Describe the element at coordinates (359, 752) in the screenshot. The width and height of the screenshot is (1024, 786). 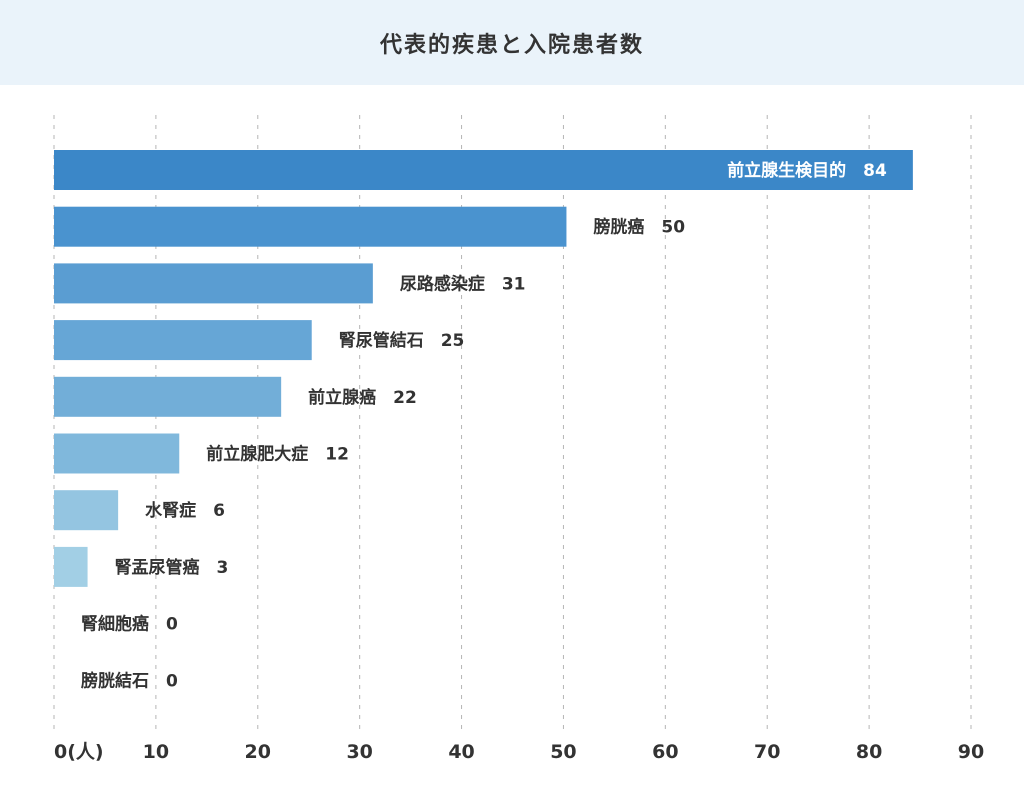
I see `x-tick-label: 30` at that location.